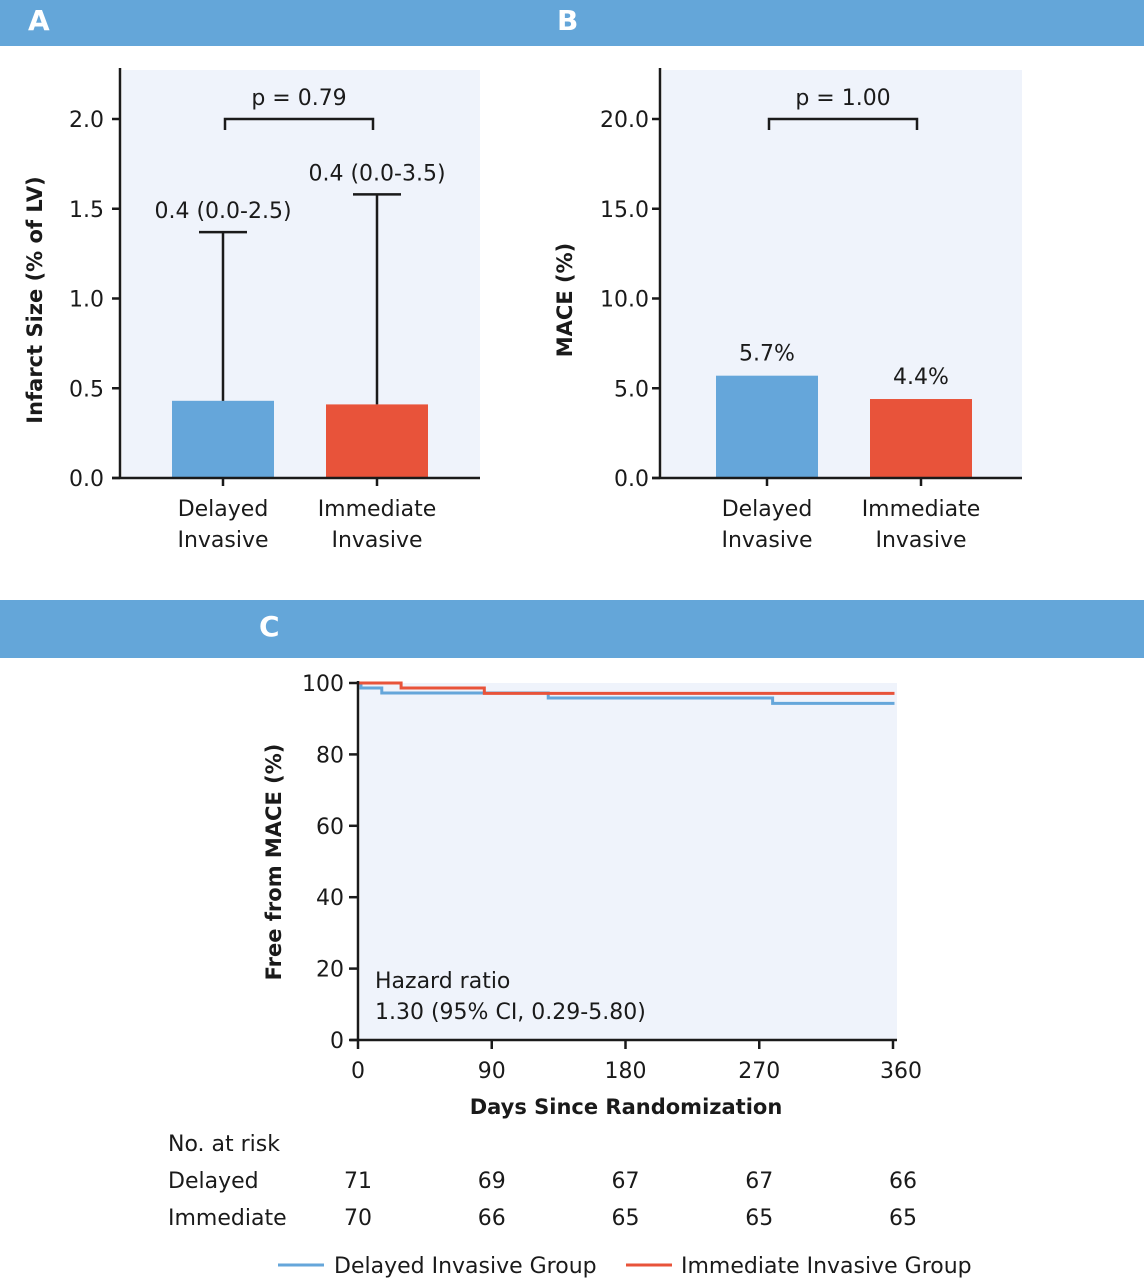 This screenshot has height=1280, width=1144. Describe the element at coordinates (901, 1071) in the screenshot. I see `panel-c-x-tick-label: 360` at that location.